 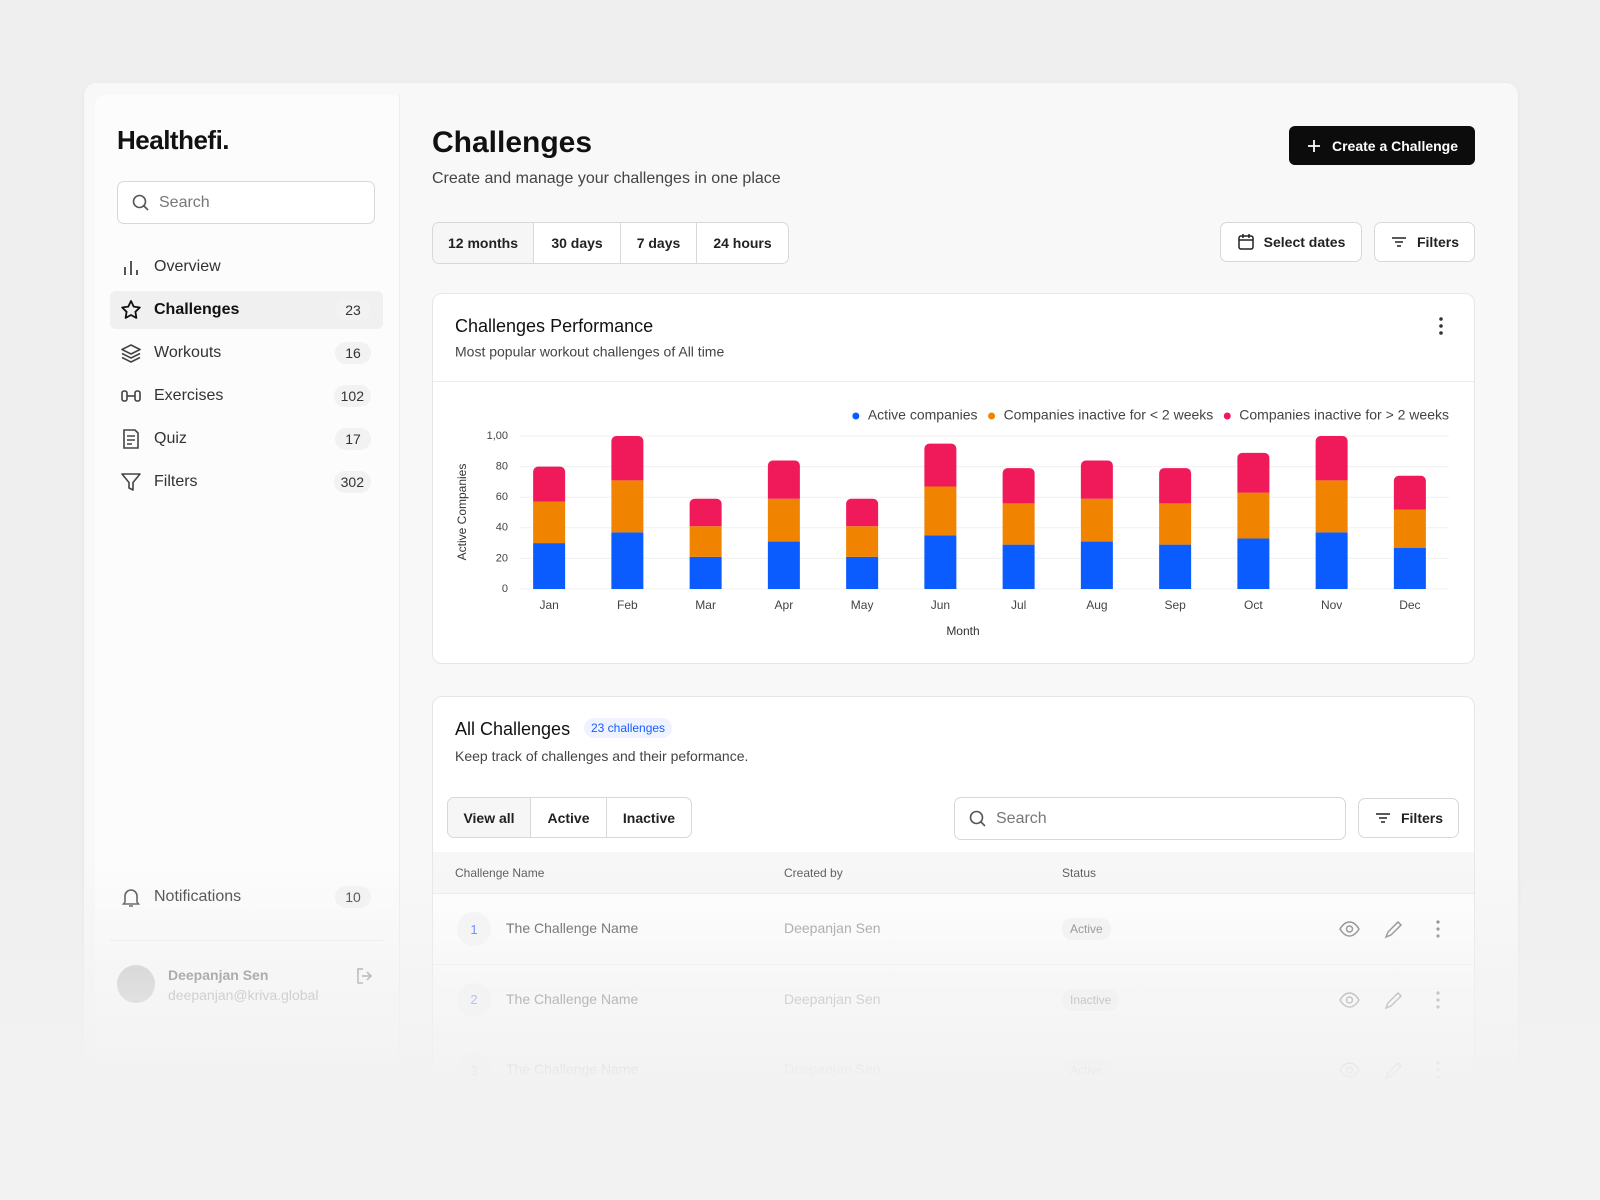 I want to click on nav-item: Quiz 17, so click(x=246, y=439).